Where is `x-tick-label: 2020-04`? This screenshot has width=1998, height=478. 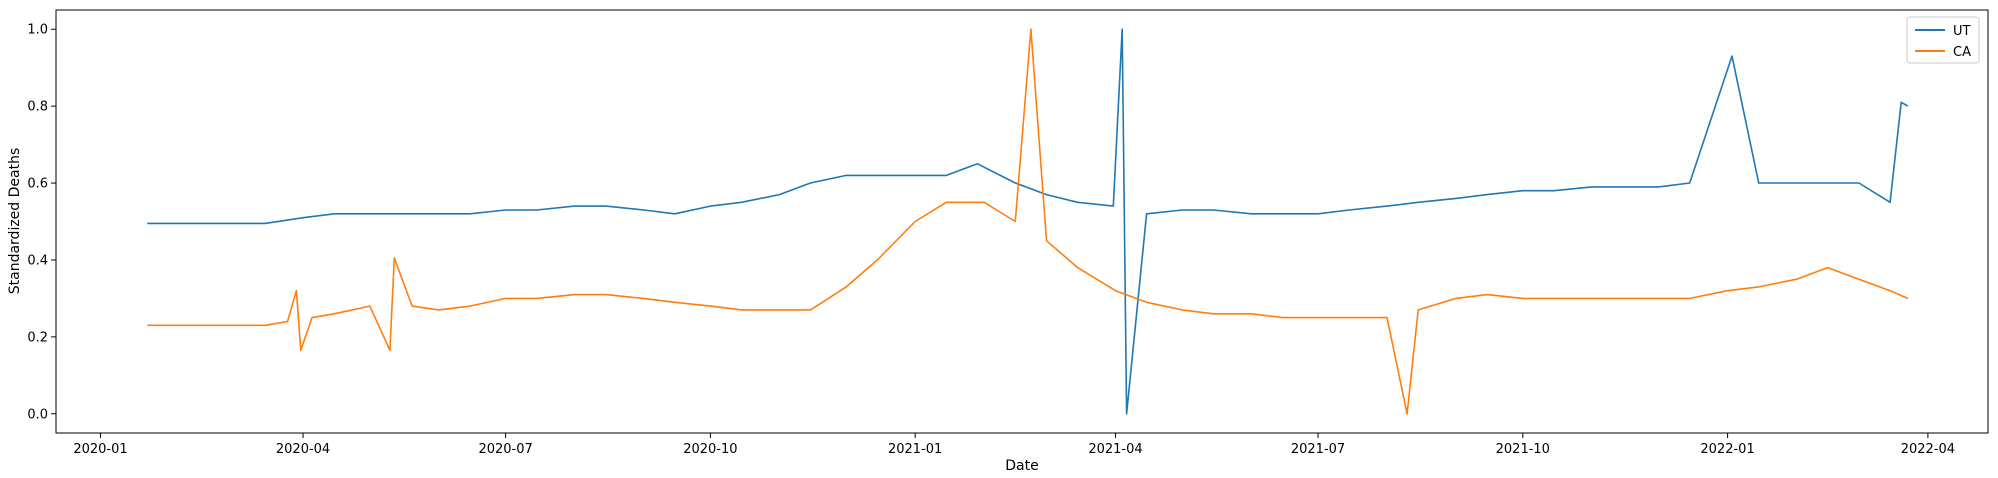
x-tick-label: 2020-04 is located at coordinates (303, 449).